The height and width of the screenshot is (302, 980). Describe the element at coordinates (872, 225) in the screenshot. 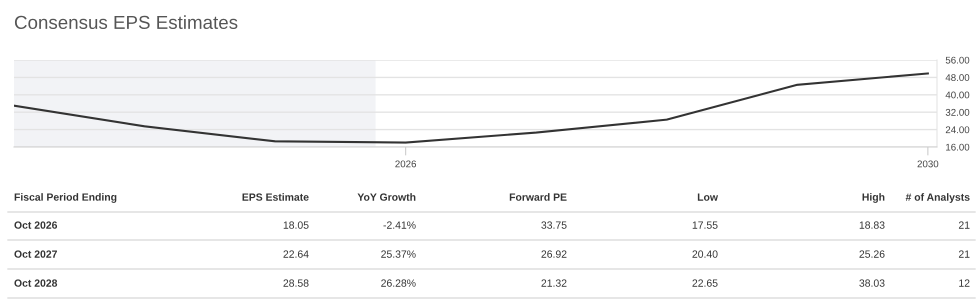

I see `text: 18.83` at that location.